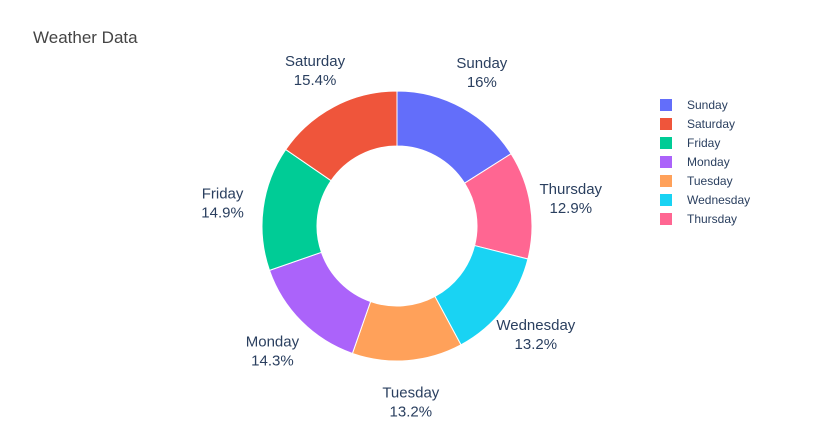  I want to click on slice-label-wednesday: Wednesday 13.2%, so click(535, 335).